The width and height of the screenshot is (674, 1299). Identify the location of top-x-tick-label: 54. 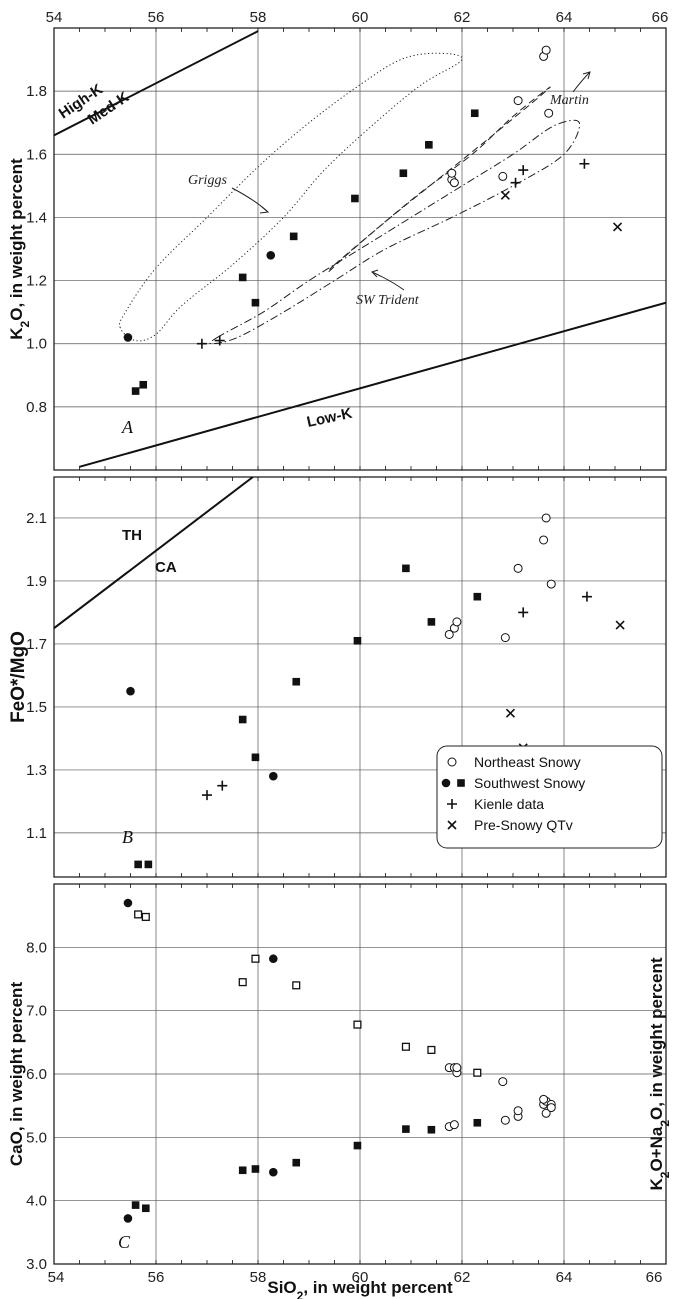
(54, 17).